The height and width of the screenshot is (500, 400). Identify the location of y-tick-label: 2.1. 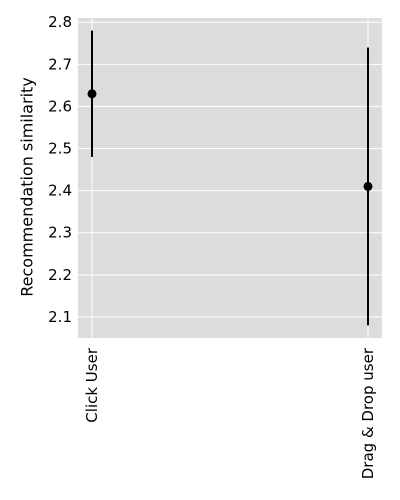
(60, 317).